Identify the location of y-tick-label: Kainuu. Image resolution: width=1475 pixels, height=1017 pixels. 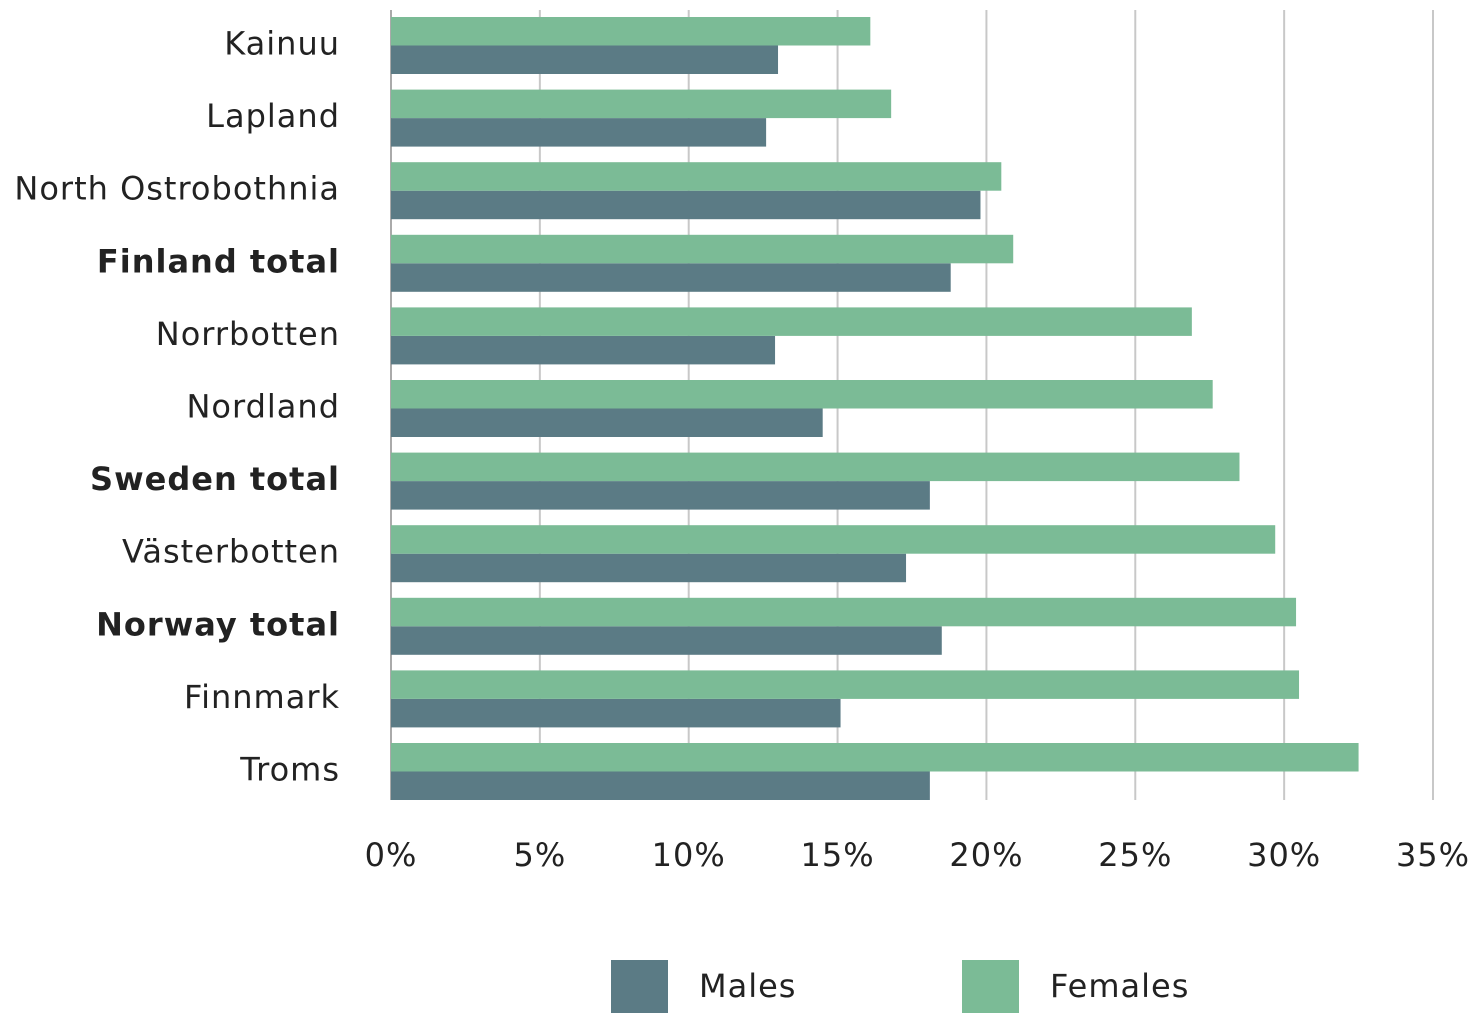
(282, 44).